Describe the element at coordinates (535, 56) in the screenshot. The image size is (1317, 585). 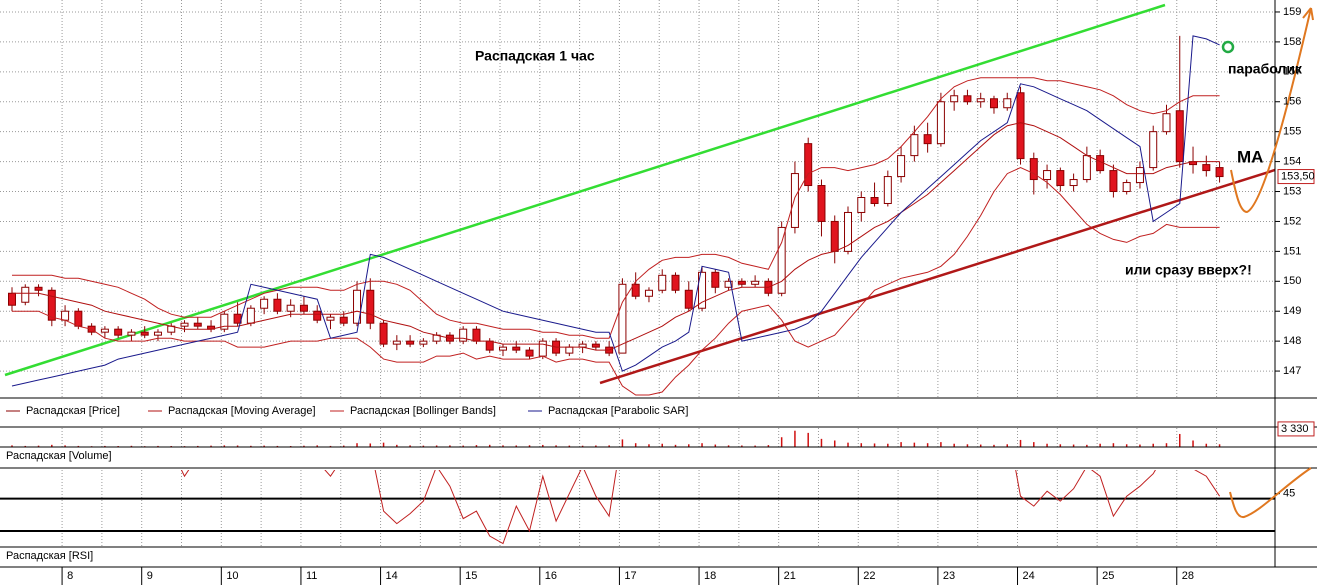
I see `annotation: Распадская 1 час` at that location.